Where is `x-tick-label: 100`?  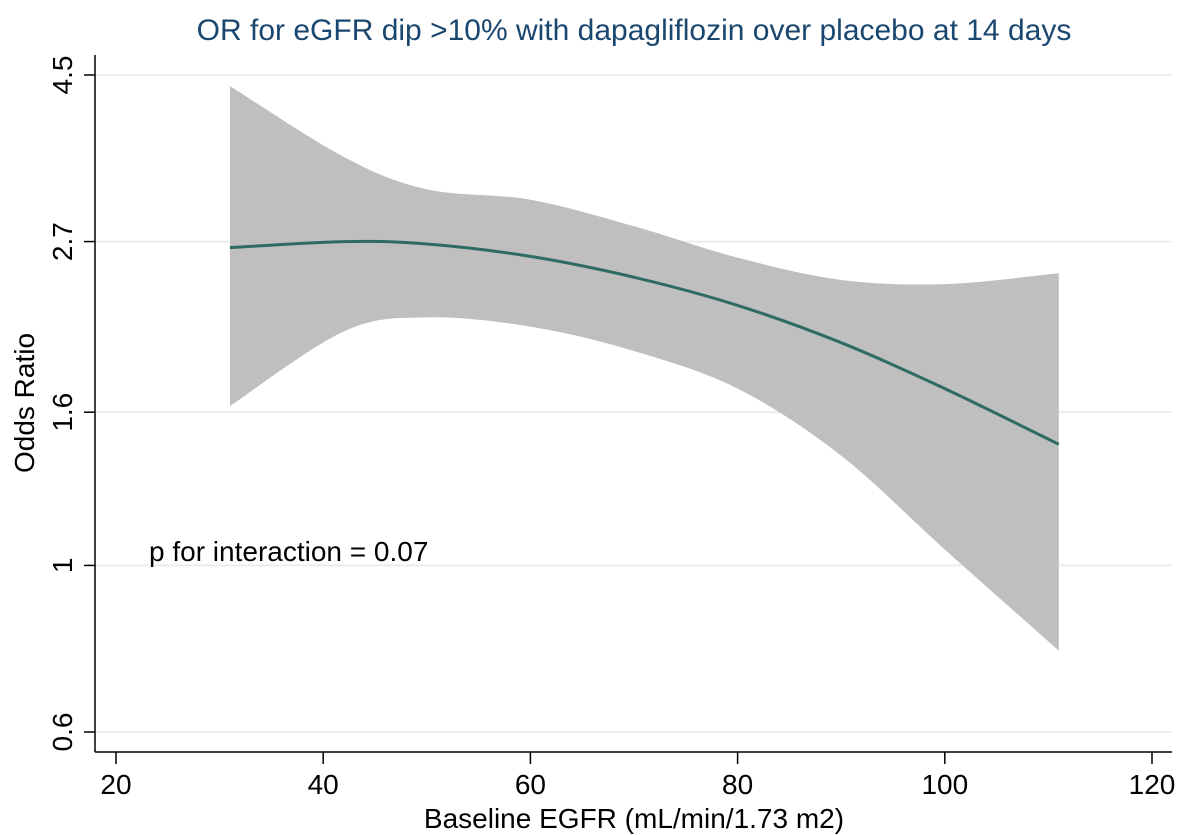 x-tick-label: 100 is located at coordinates (944, 784).